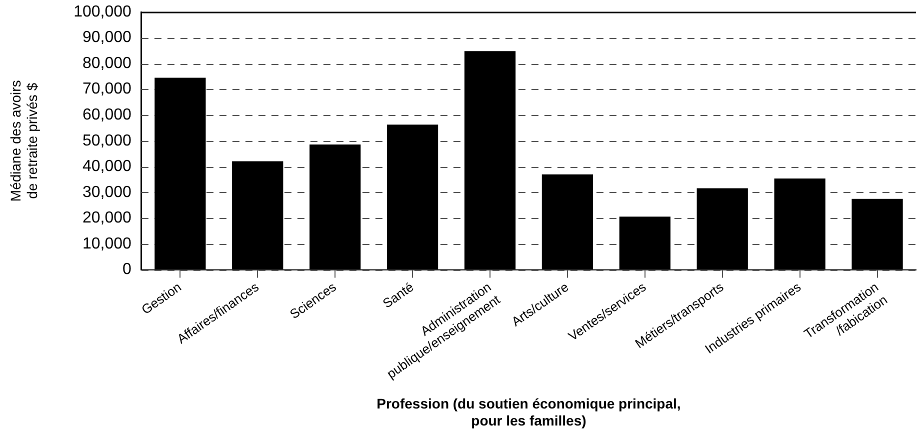 The image size is (918, 438). What do you see at coordinates (528, 412) in the screenshot?
I see `x-axis-title: Profession (du soutien économique principal, pour les familles)` at bounding box center [528, 412].